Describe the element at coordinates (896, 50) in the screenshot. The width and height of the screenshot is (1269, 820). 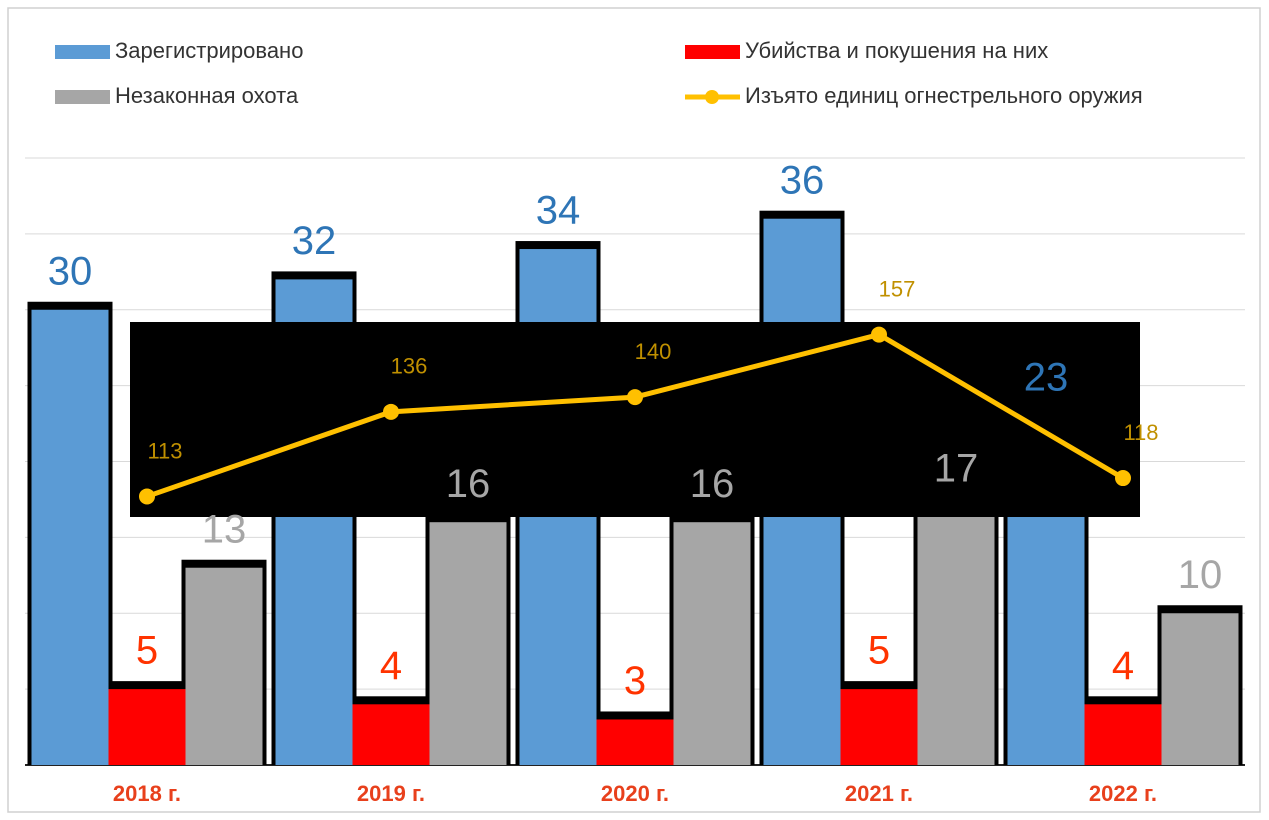
I see `legend-label: Убийства и покушения на них` at that location.